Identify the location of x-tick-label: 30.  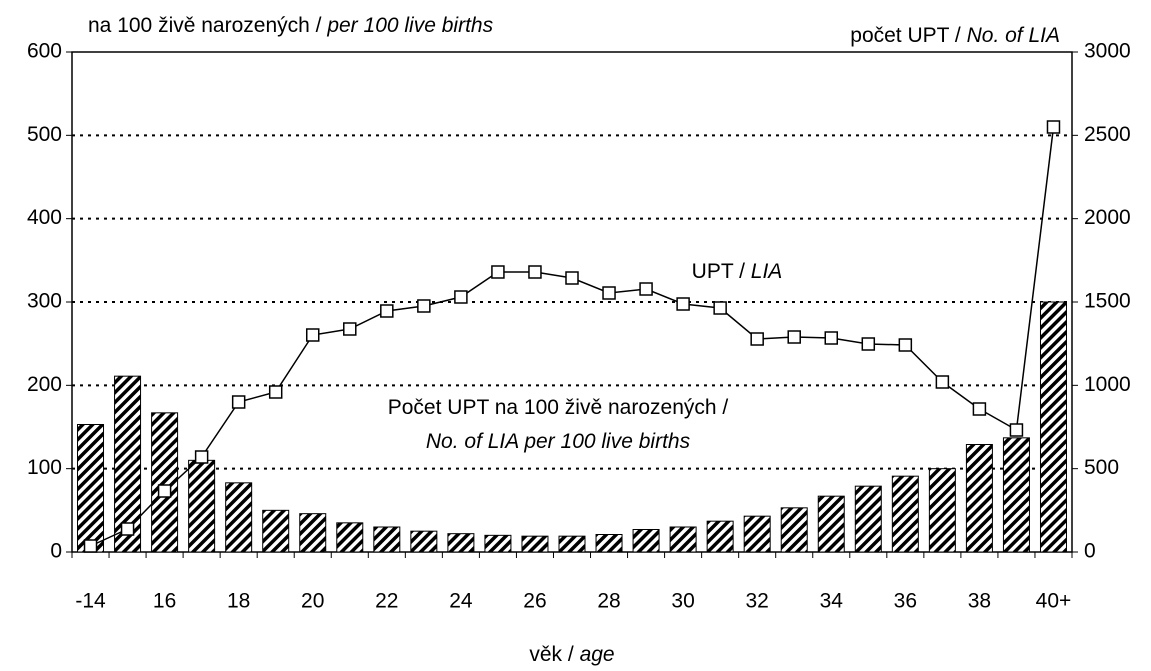
(682, 601).